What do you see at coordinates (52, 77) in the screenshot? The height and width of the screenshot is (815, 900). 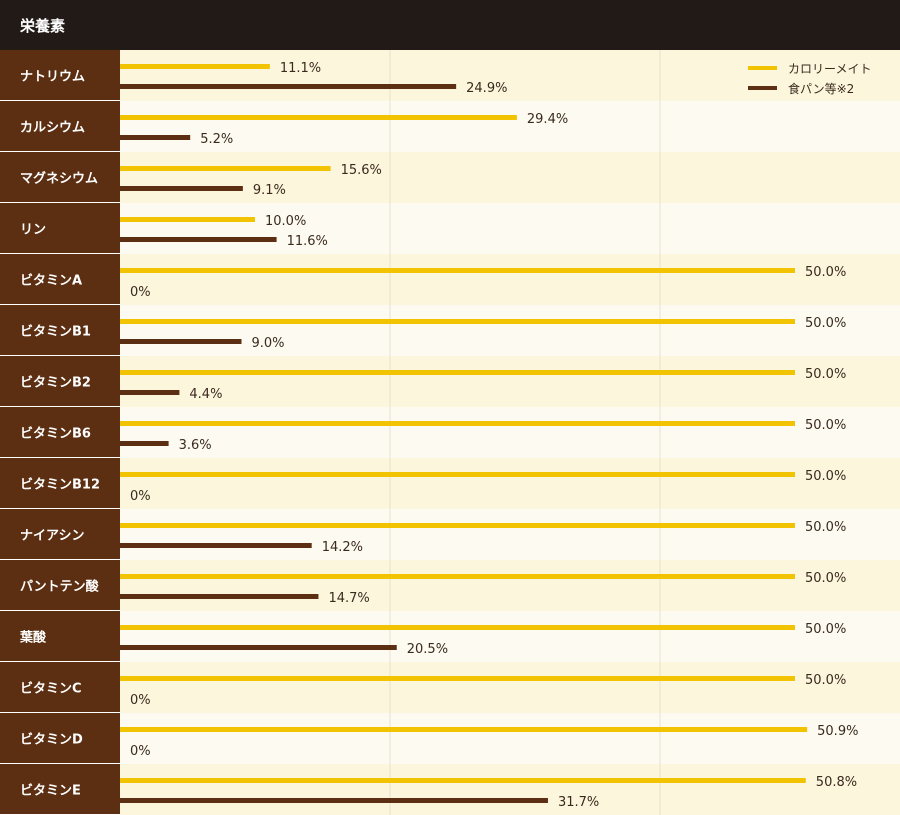 I see `category-label: ナトリウム` at bounding box center [52, 77].